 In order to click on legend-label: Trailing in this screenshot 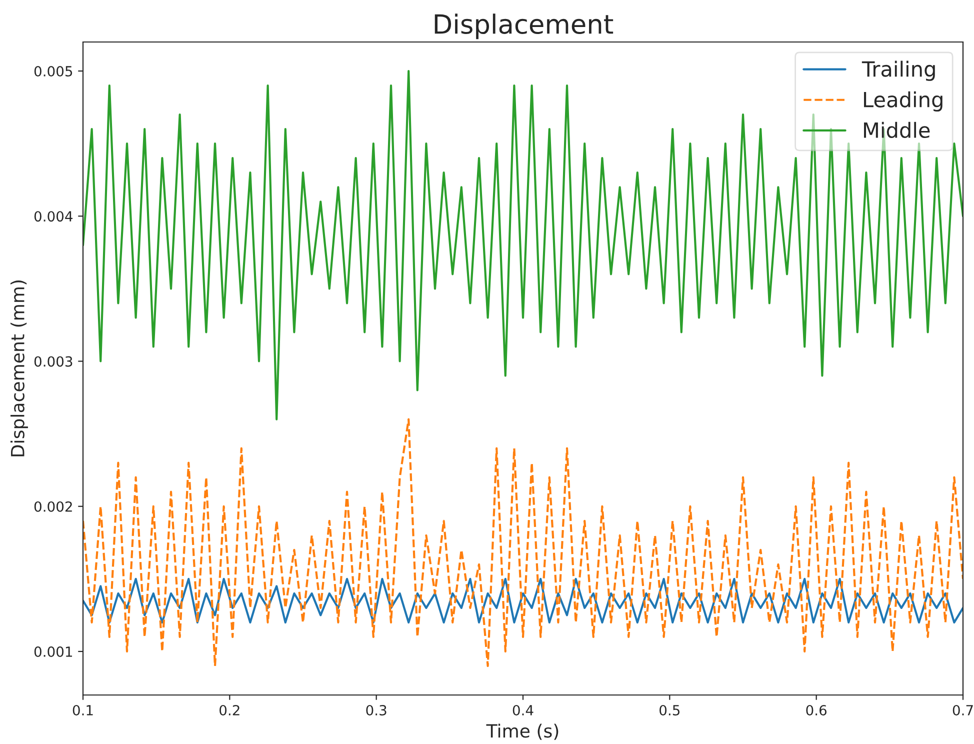, I will do `click(898, 70)`.